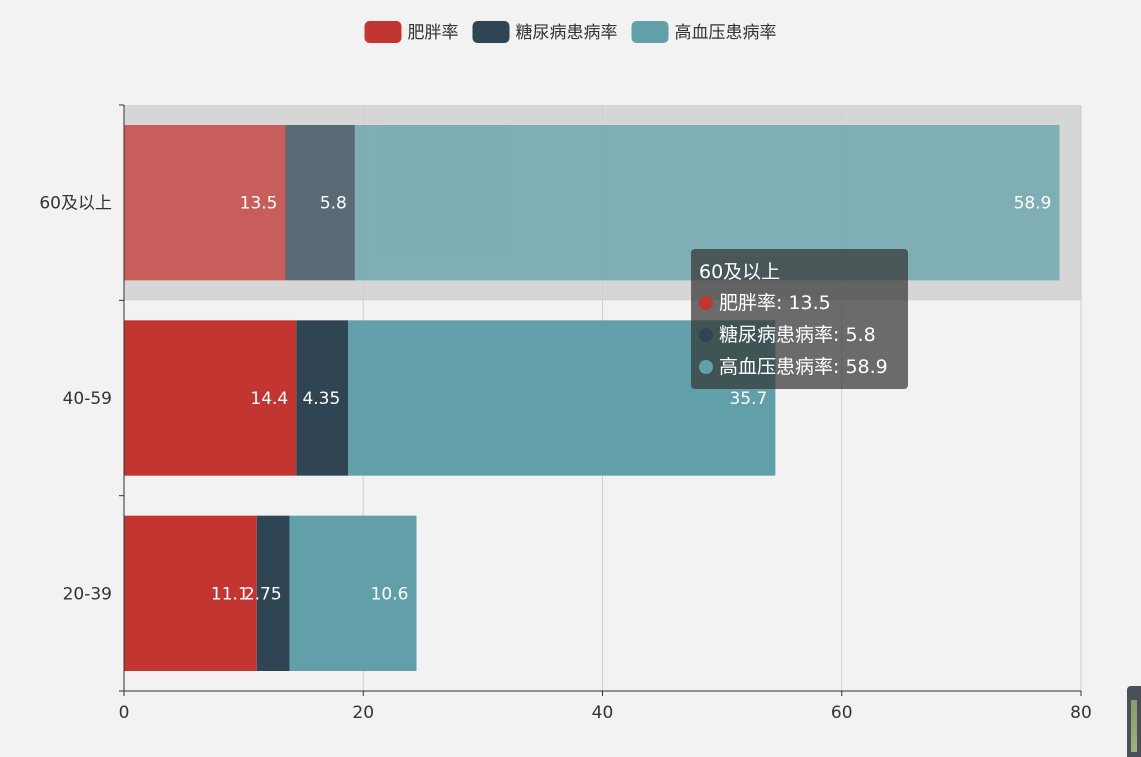  Describe the element at coordinates (230, 594) in the screenshot. I see `bar-label-0-0: 11.1` at that location.